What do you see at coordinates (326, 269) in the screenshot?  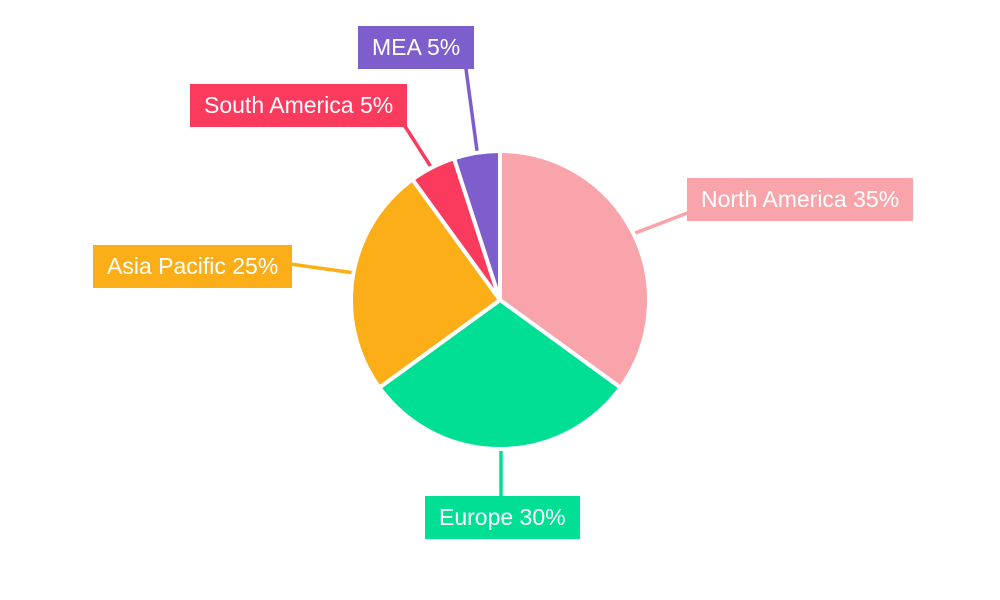 I see `leader-line-asia-pacific` at bounding box center [326, 269].